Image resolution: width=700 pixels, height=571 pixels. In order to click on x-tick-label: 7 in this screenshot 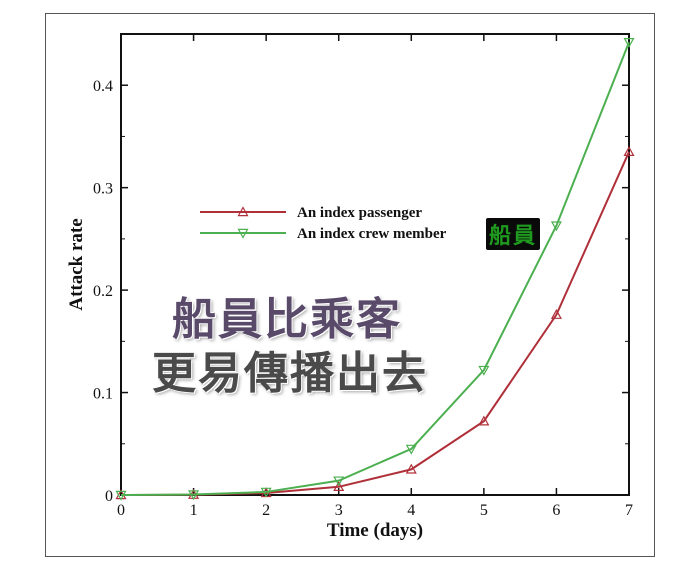, I will do `click(629, 510)`.